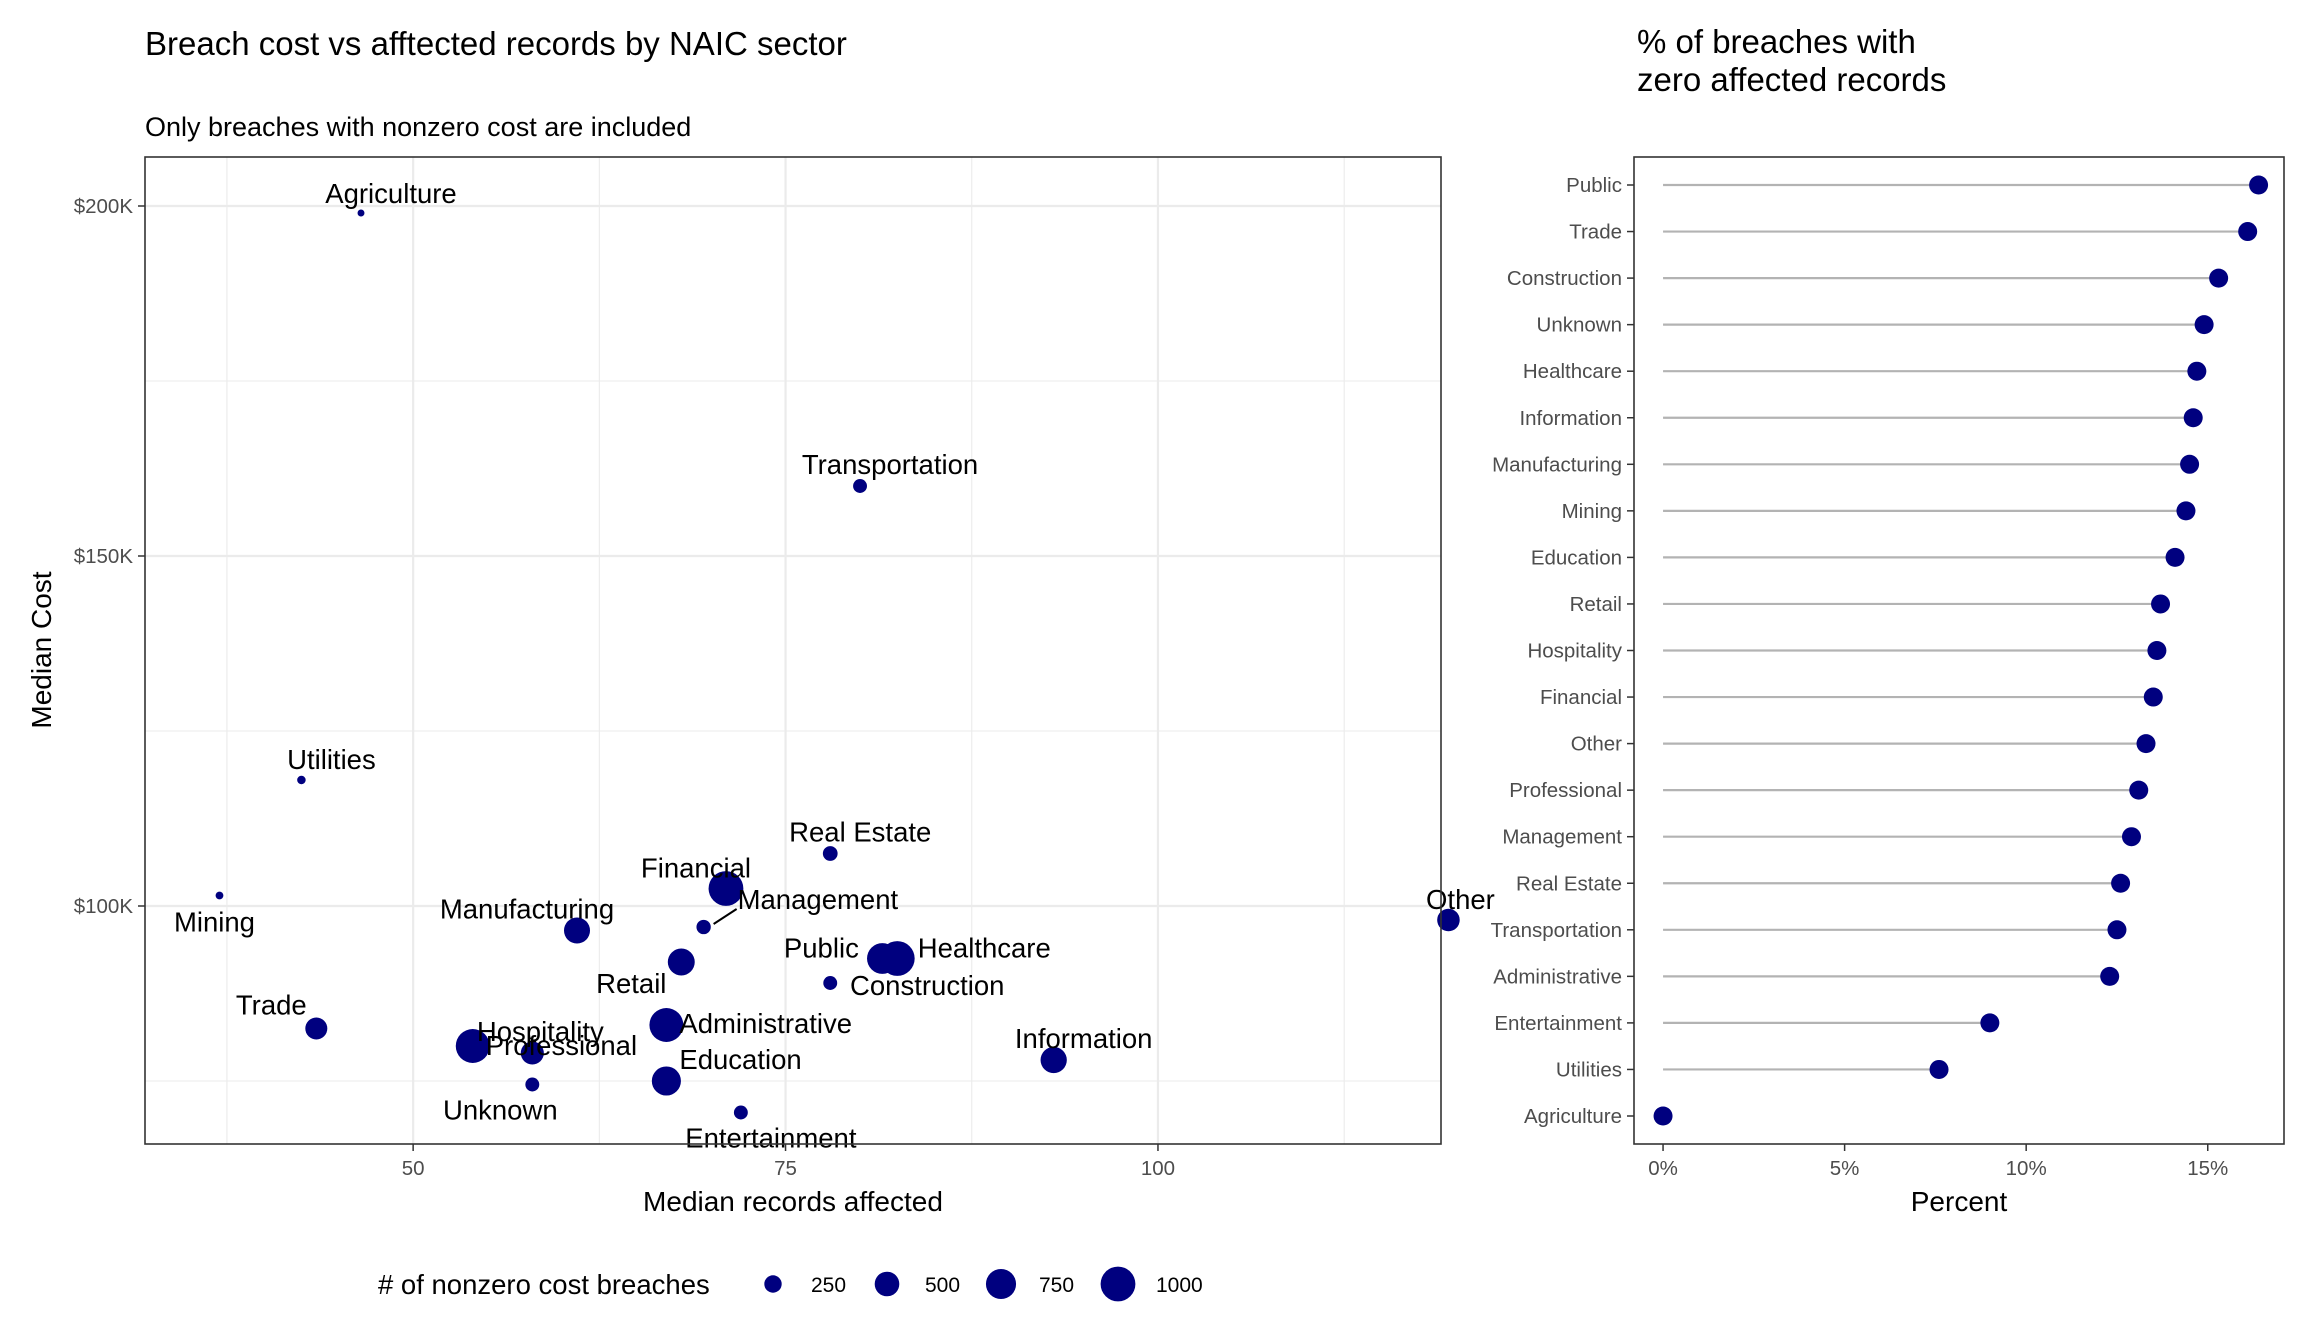 The width and height of the screenshot is (2304, 1344). Describe the element at coordinates (1579, 325) in the screenshot. I see `category-label-unknown: Unknown` at that location.